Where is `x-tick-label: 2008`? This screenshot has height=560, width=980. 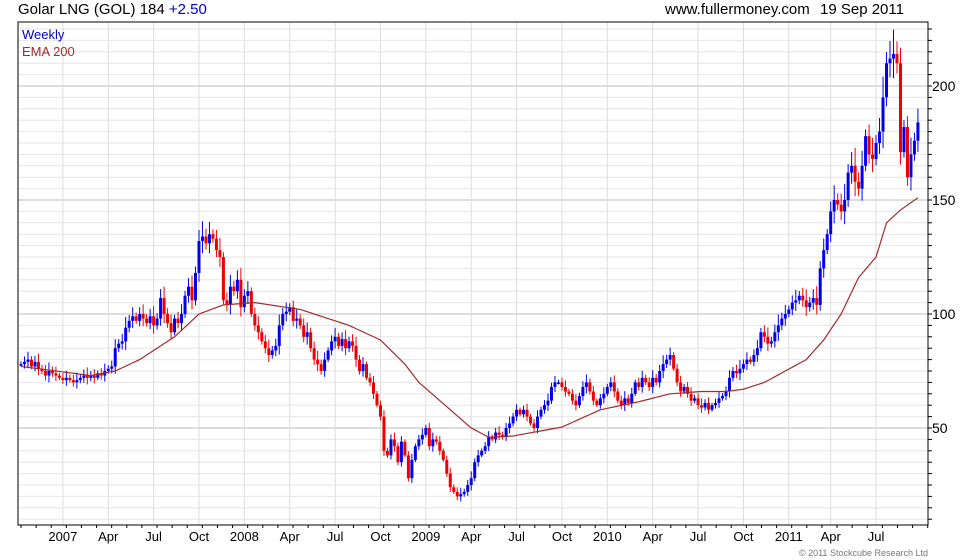 x-tick-label: 2008 is located at coordinates (244, 536).